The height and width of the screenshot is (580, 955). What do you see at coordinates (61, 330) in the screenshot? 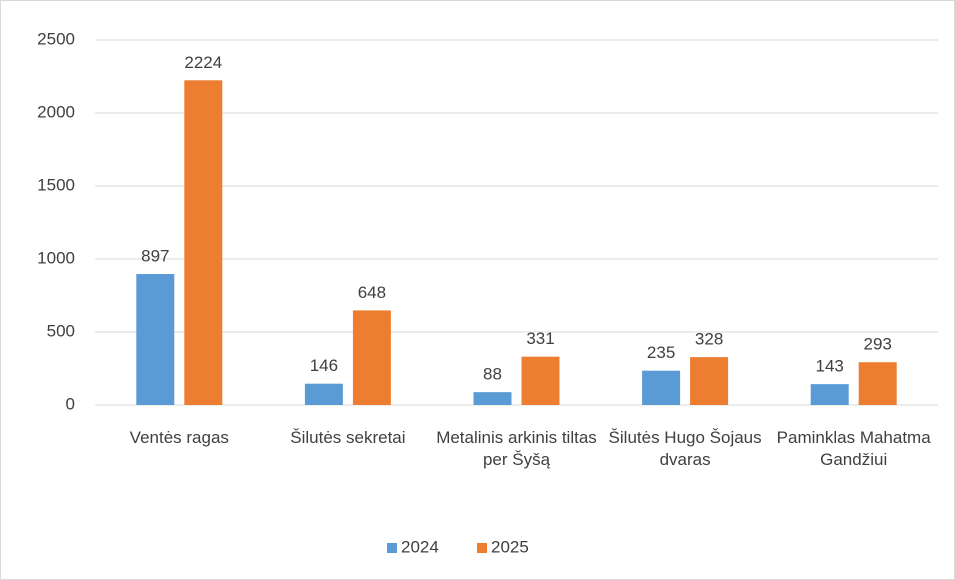
I see `y-tick-label: 500` at bounding box center [61, 330].